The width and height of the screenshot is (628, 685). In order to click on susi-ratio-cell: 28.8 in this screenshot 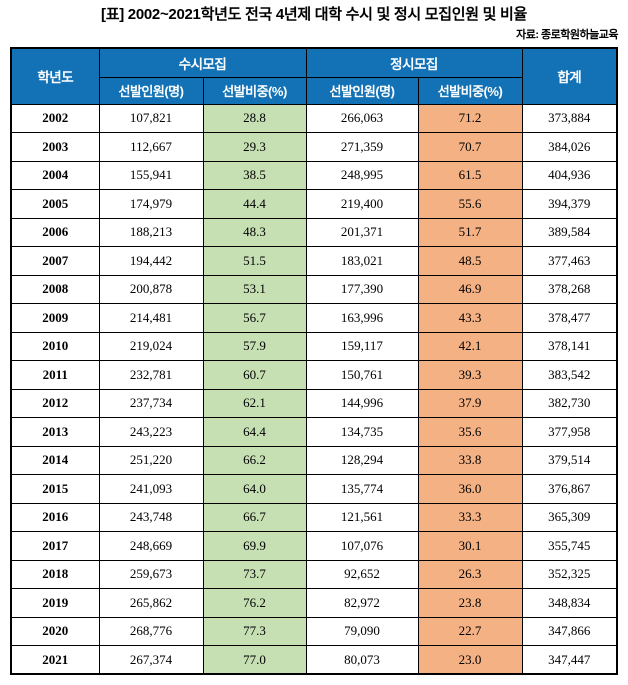, I will do `click(254, 118)`.